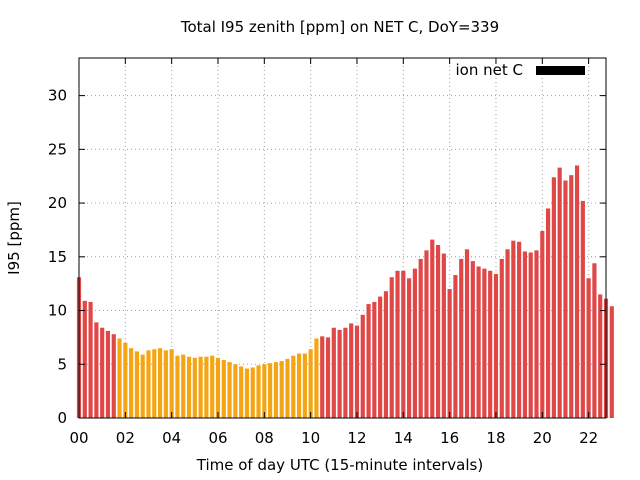 The image size is (640, 480). I want to click on x-tick-label: 08, so click(264, 438).